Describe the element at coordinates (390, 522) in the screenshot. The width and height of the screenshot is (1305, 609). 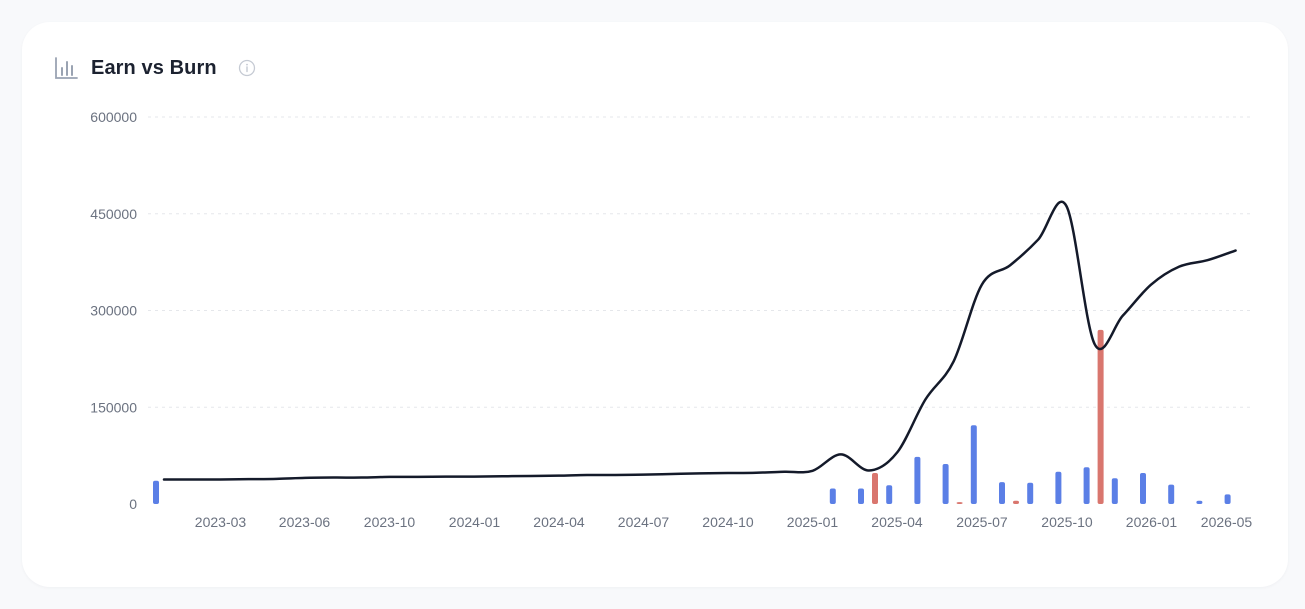
I see `x-tick-label: 2023-10` at that location.